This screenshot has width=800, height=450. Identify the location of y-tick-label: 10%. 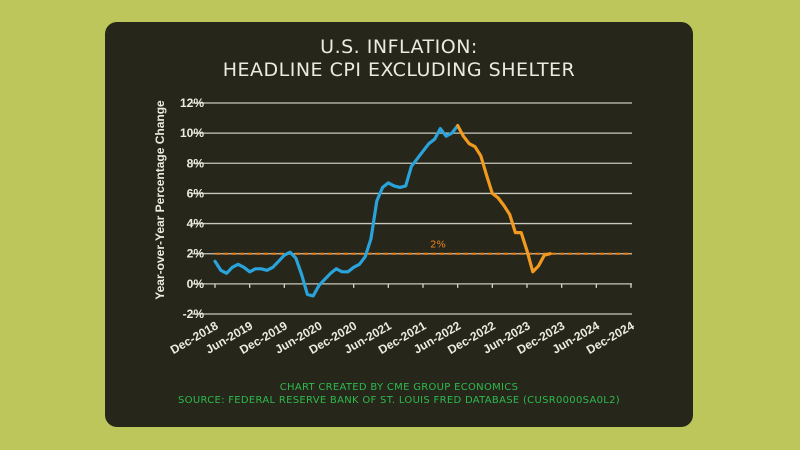
(192, 133).